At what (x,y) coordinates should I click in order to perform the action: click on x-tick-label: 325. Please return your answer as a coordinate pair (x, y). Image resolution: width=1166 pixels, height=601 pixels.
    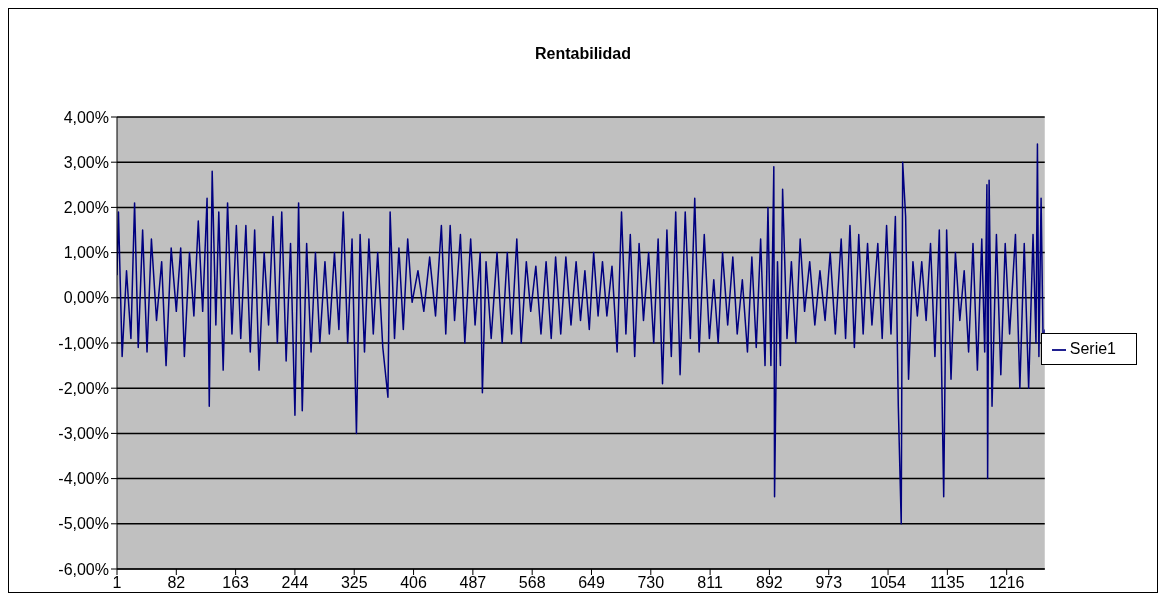
    Looking at the image, I should click on (354, 583).